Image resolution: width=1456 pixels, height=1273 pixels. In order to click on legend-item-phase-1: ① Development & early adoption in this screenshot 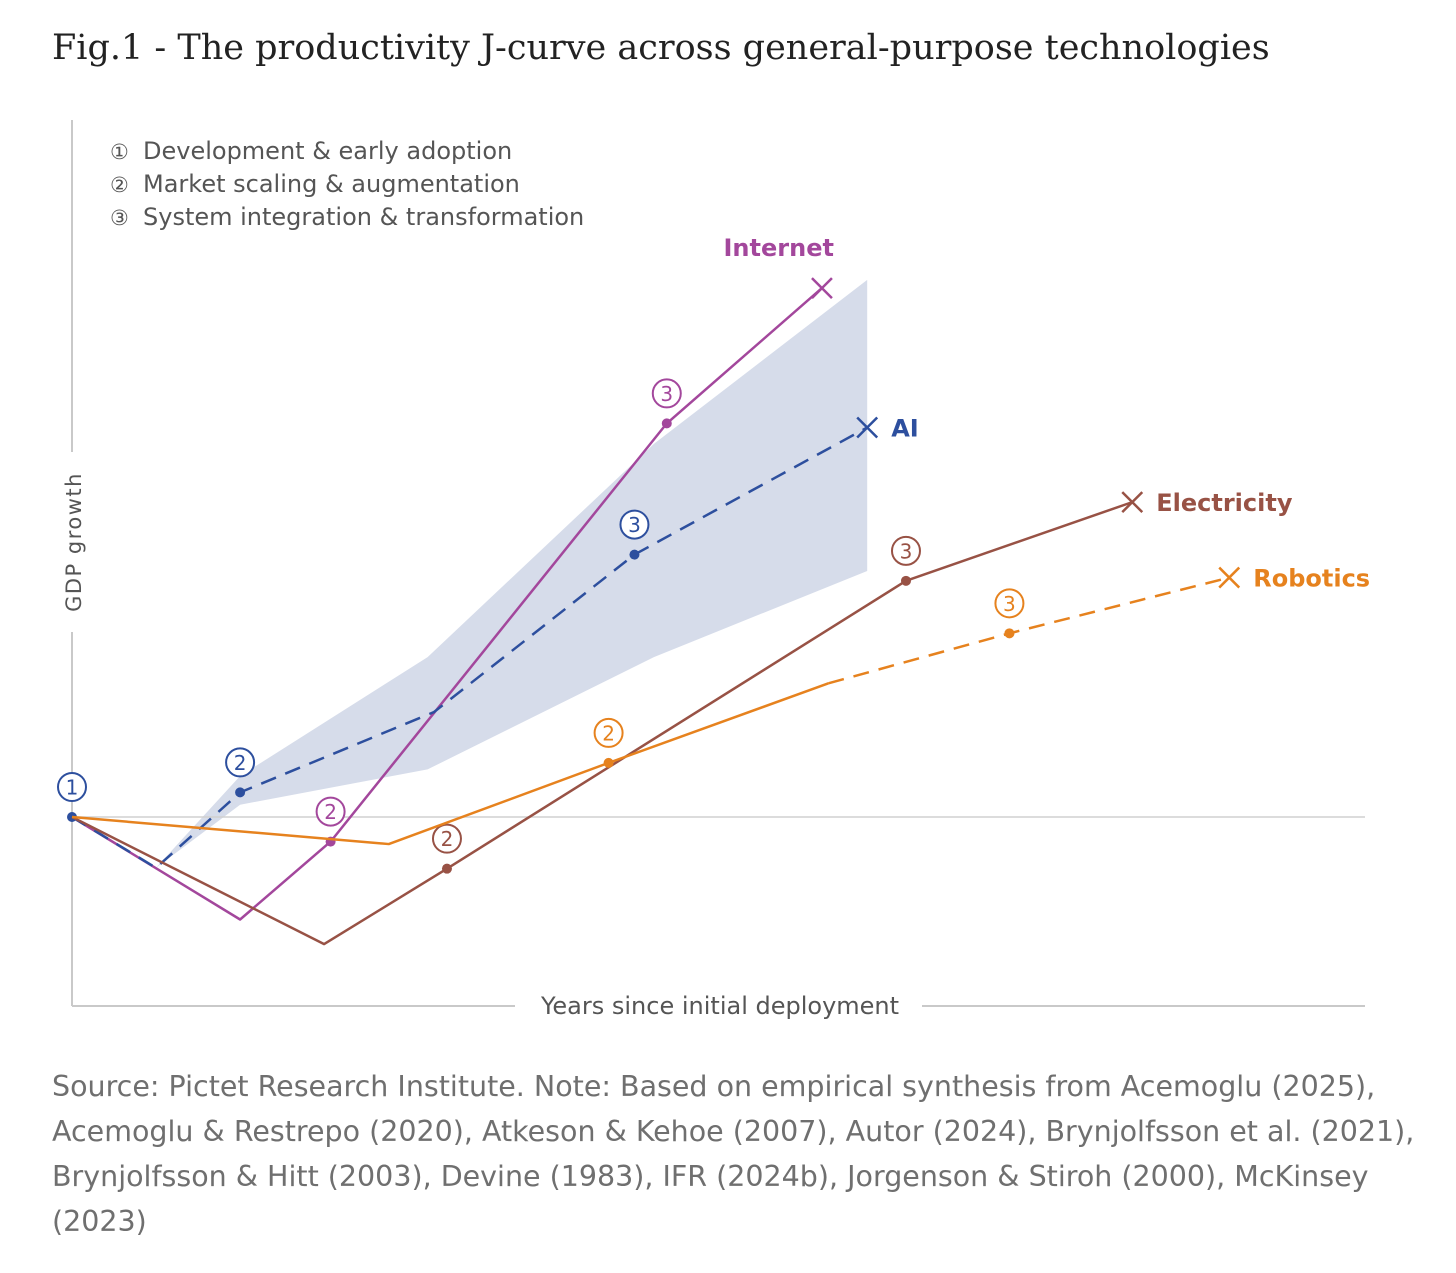, I will do `click(311, 151)`.